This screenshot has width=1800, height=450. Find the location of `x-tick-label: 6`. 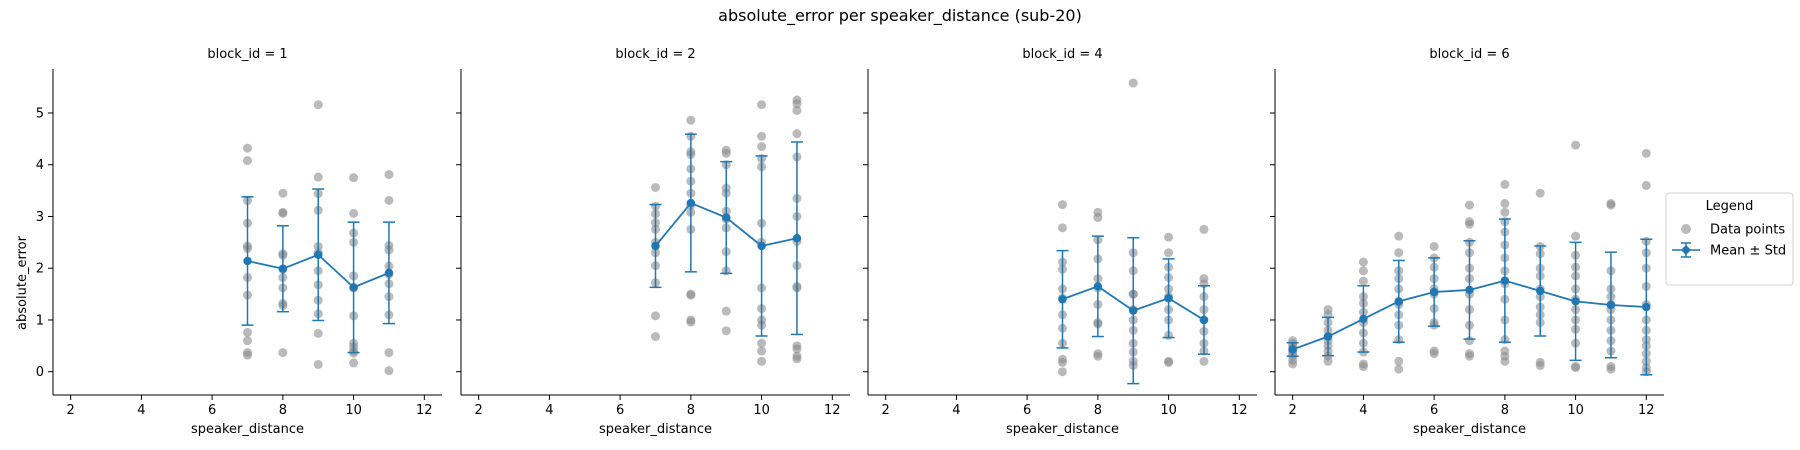

x-tick-label: 6 is located at coordinates (1434, 410).